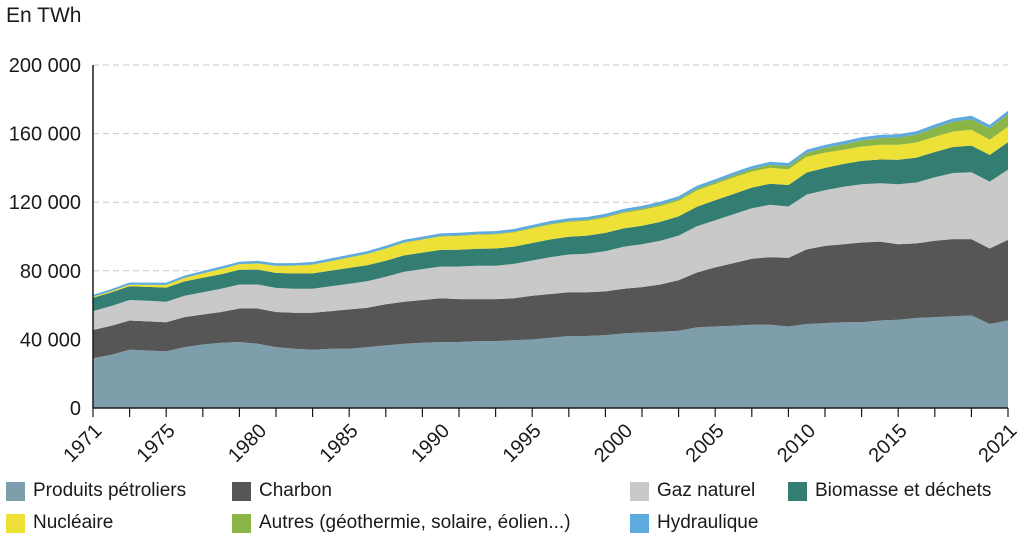  What do you see at coordinates (295, 490) in the screenshot?
I see `legend-label: Charbon` at bounding box center [295, 490].